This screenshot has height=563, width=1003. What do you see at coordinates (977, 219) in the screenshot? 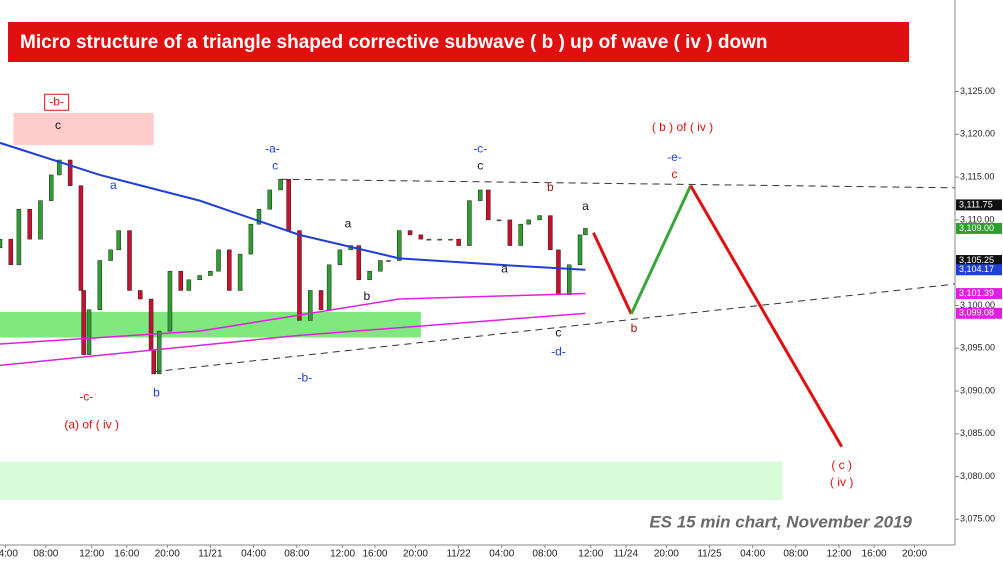
I see `y-tick-label: 3,110.00` at bounding box center [977, 219].